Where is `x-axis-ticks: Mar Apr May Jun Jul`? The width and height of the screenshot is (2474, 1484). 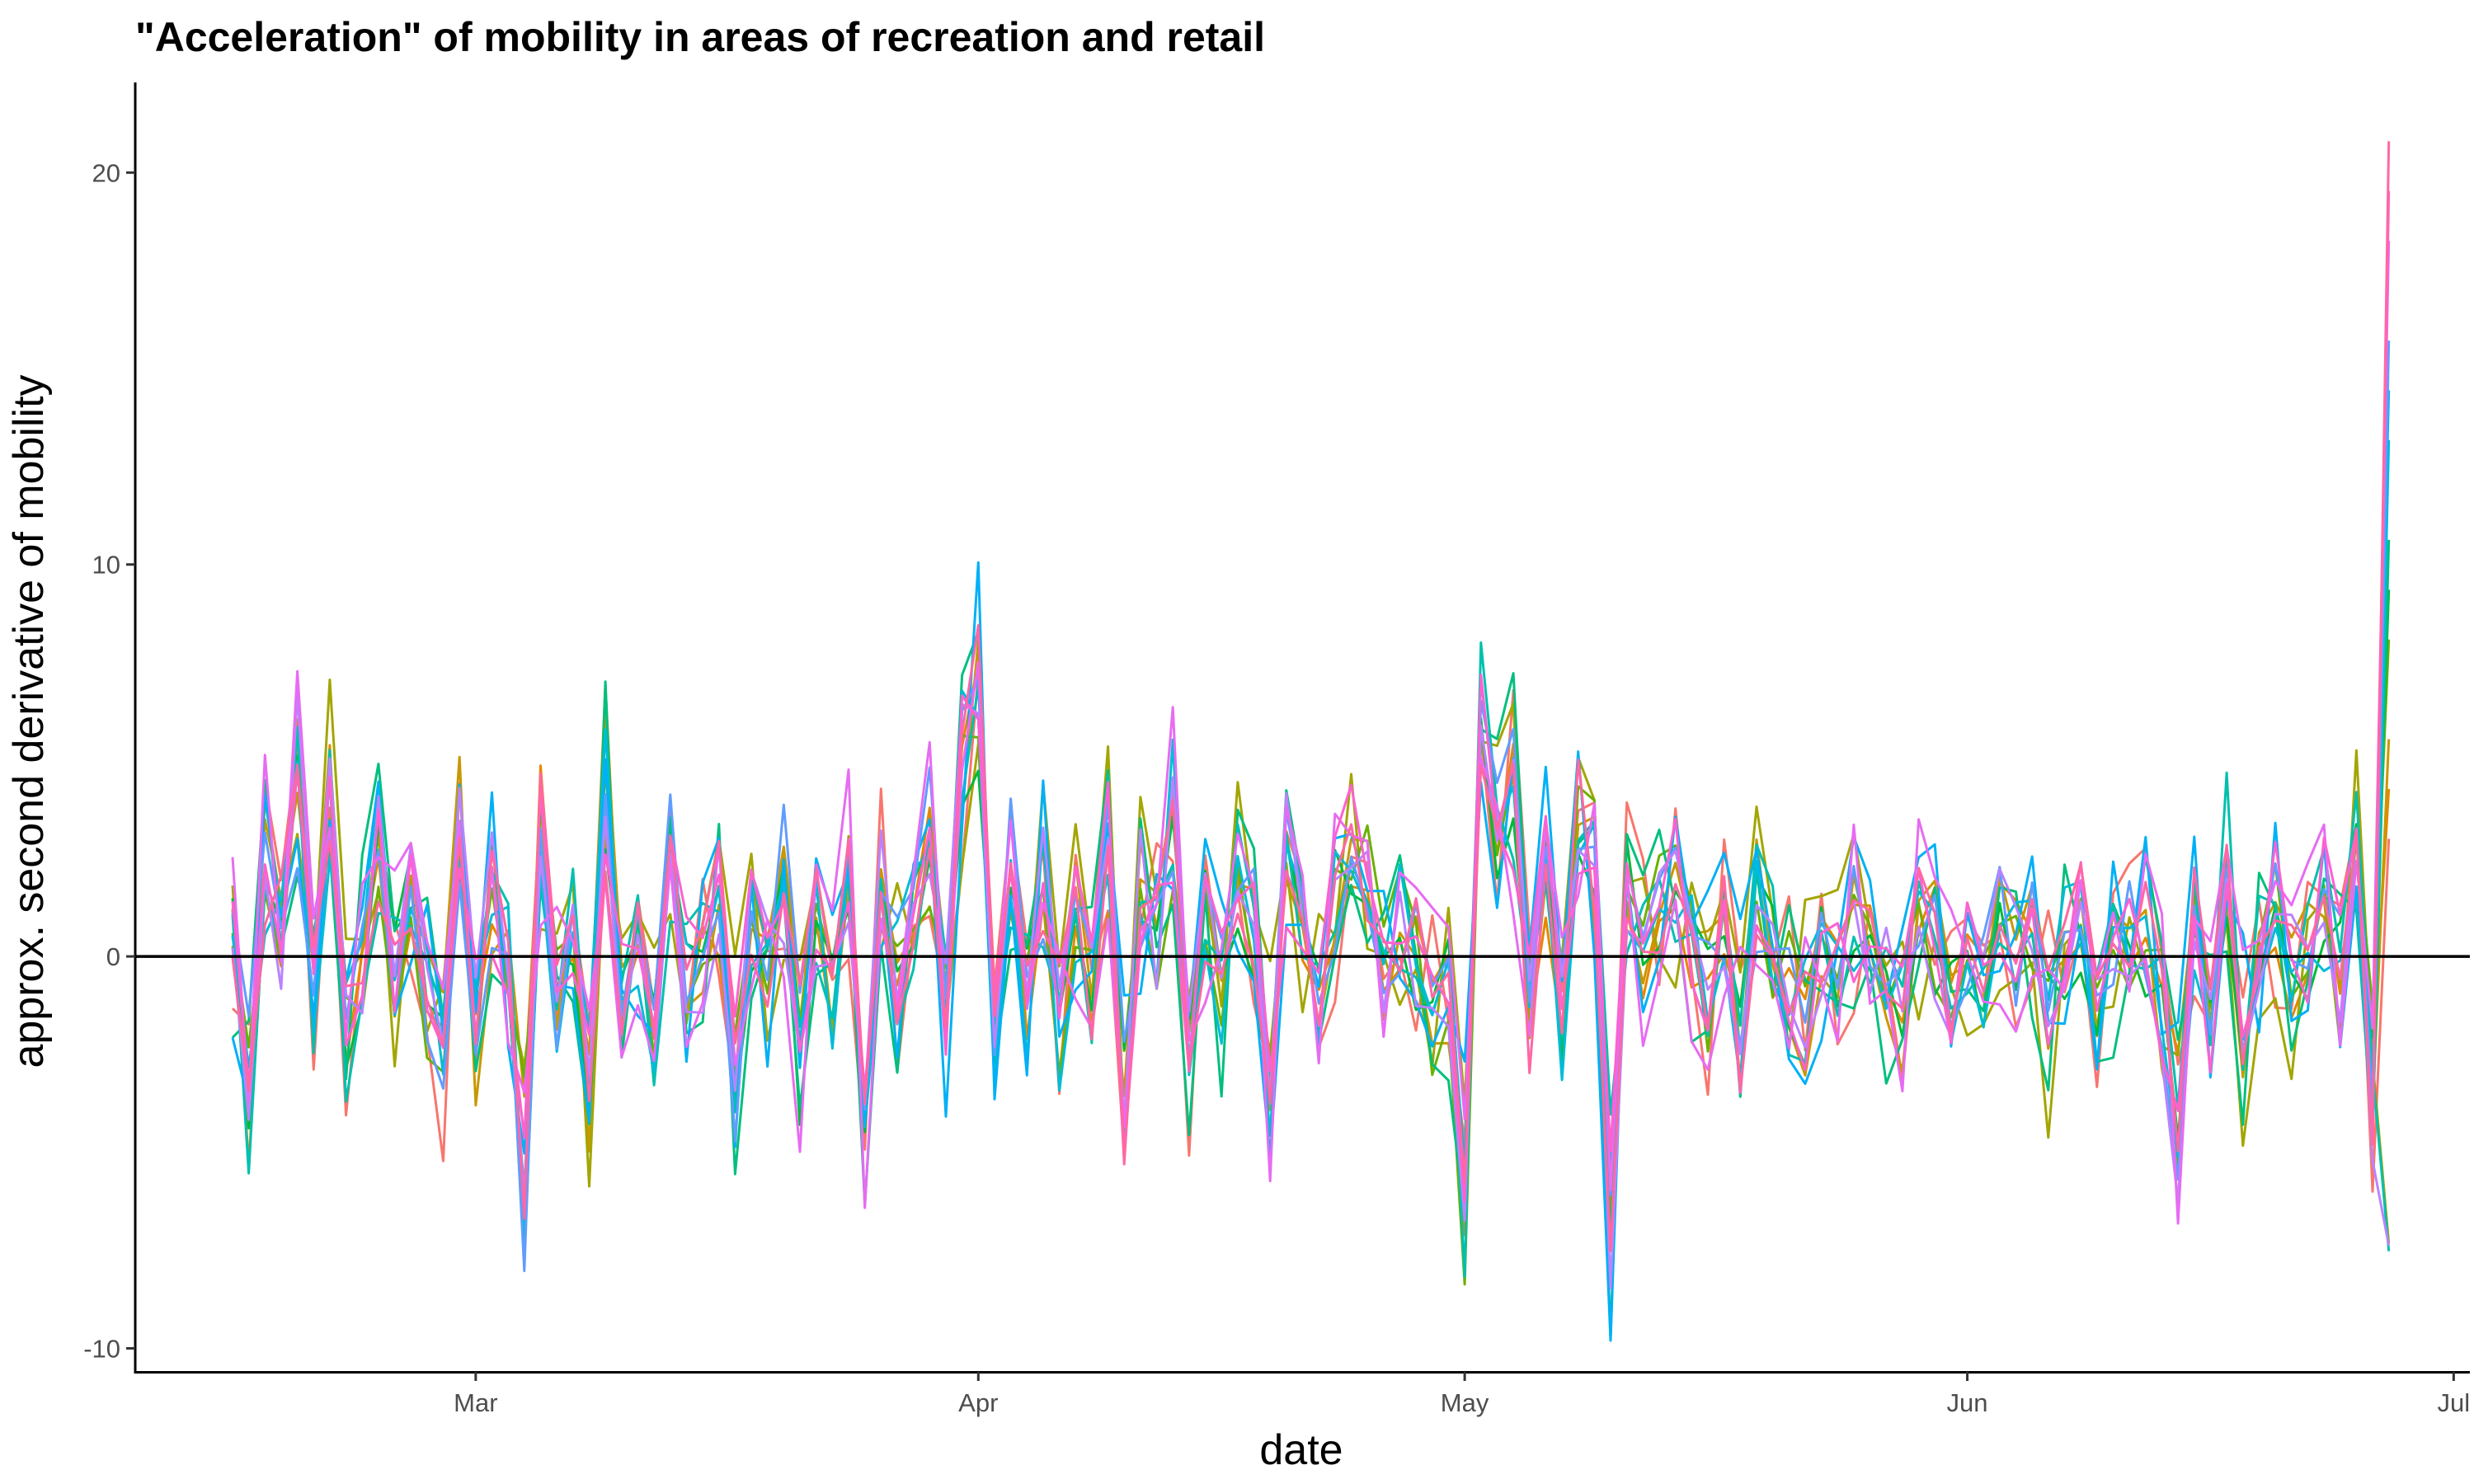
x-axis-ticks: Mar Apr May Jun Jul is located at coordinates (1462, 1394).